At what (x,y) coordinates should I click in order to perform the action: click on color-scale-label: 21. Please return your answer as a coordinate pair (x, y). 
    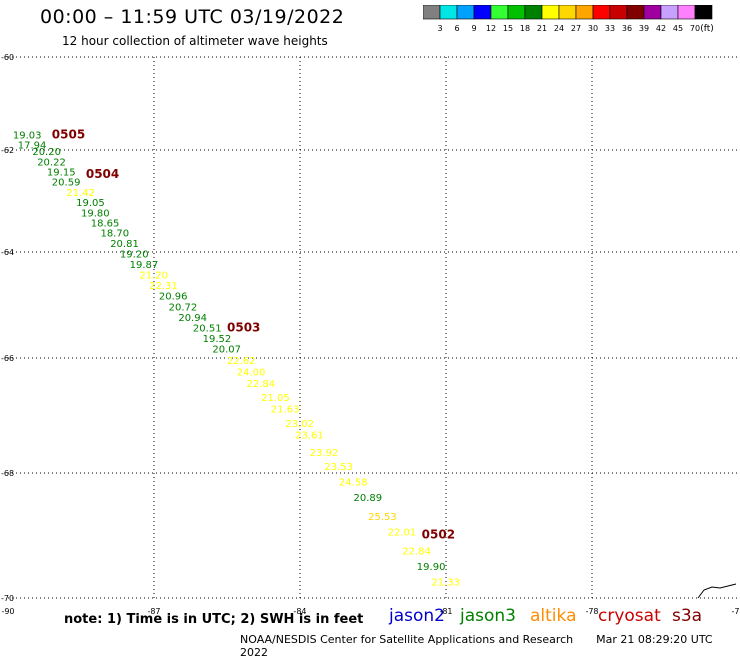
    Looking at the image, I should click on (542, 28).